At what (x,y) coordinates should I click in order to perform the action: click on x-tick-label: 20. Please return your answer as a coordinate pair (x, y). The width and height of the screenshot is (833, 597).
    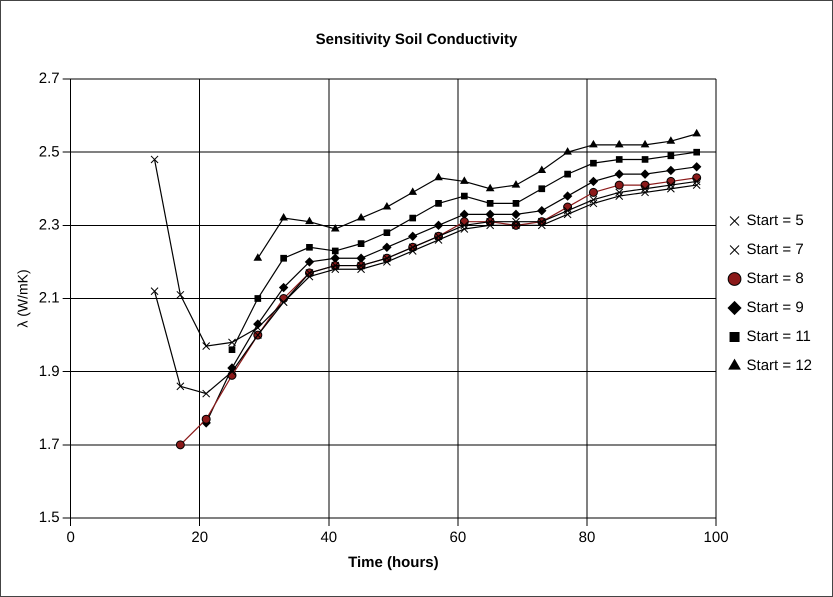
    Looking at the image, I should click on (199, 537).